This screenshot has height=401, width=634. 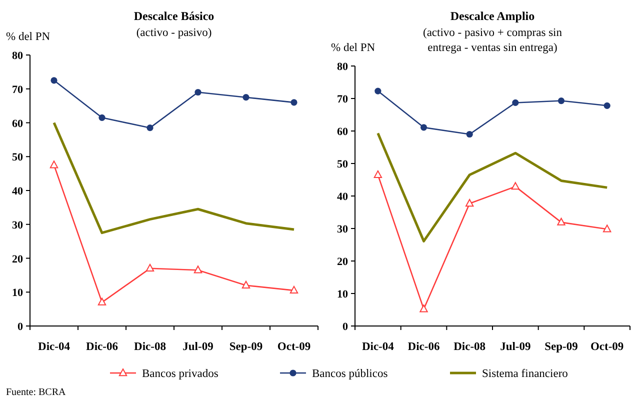 I want to click on legend-label: Sistema financiero, so click(x=525, y=374).